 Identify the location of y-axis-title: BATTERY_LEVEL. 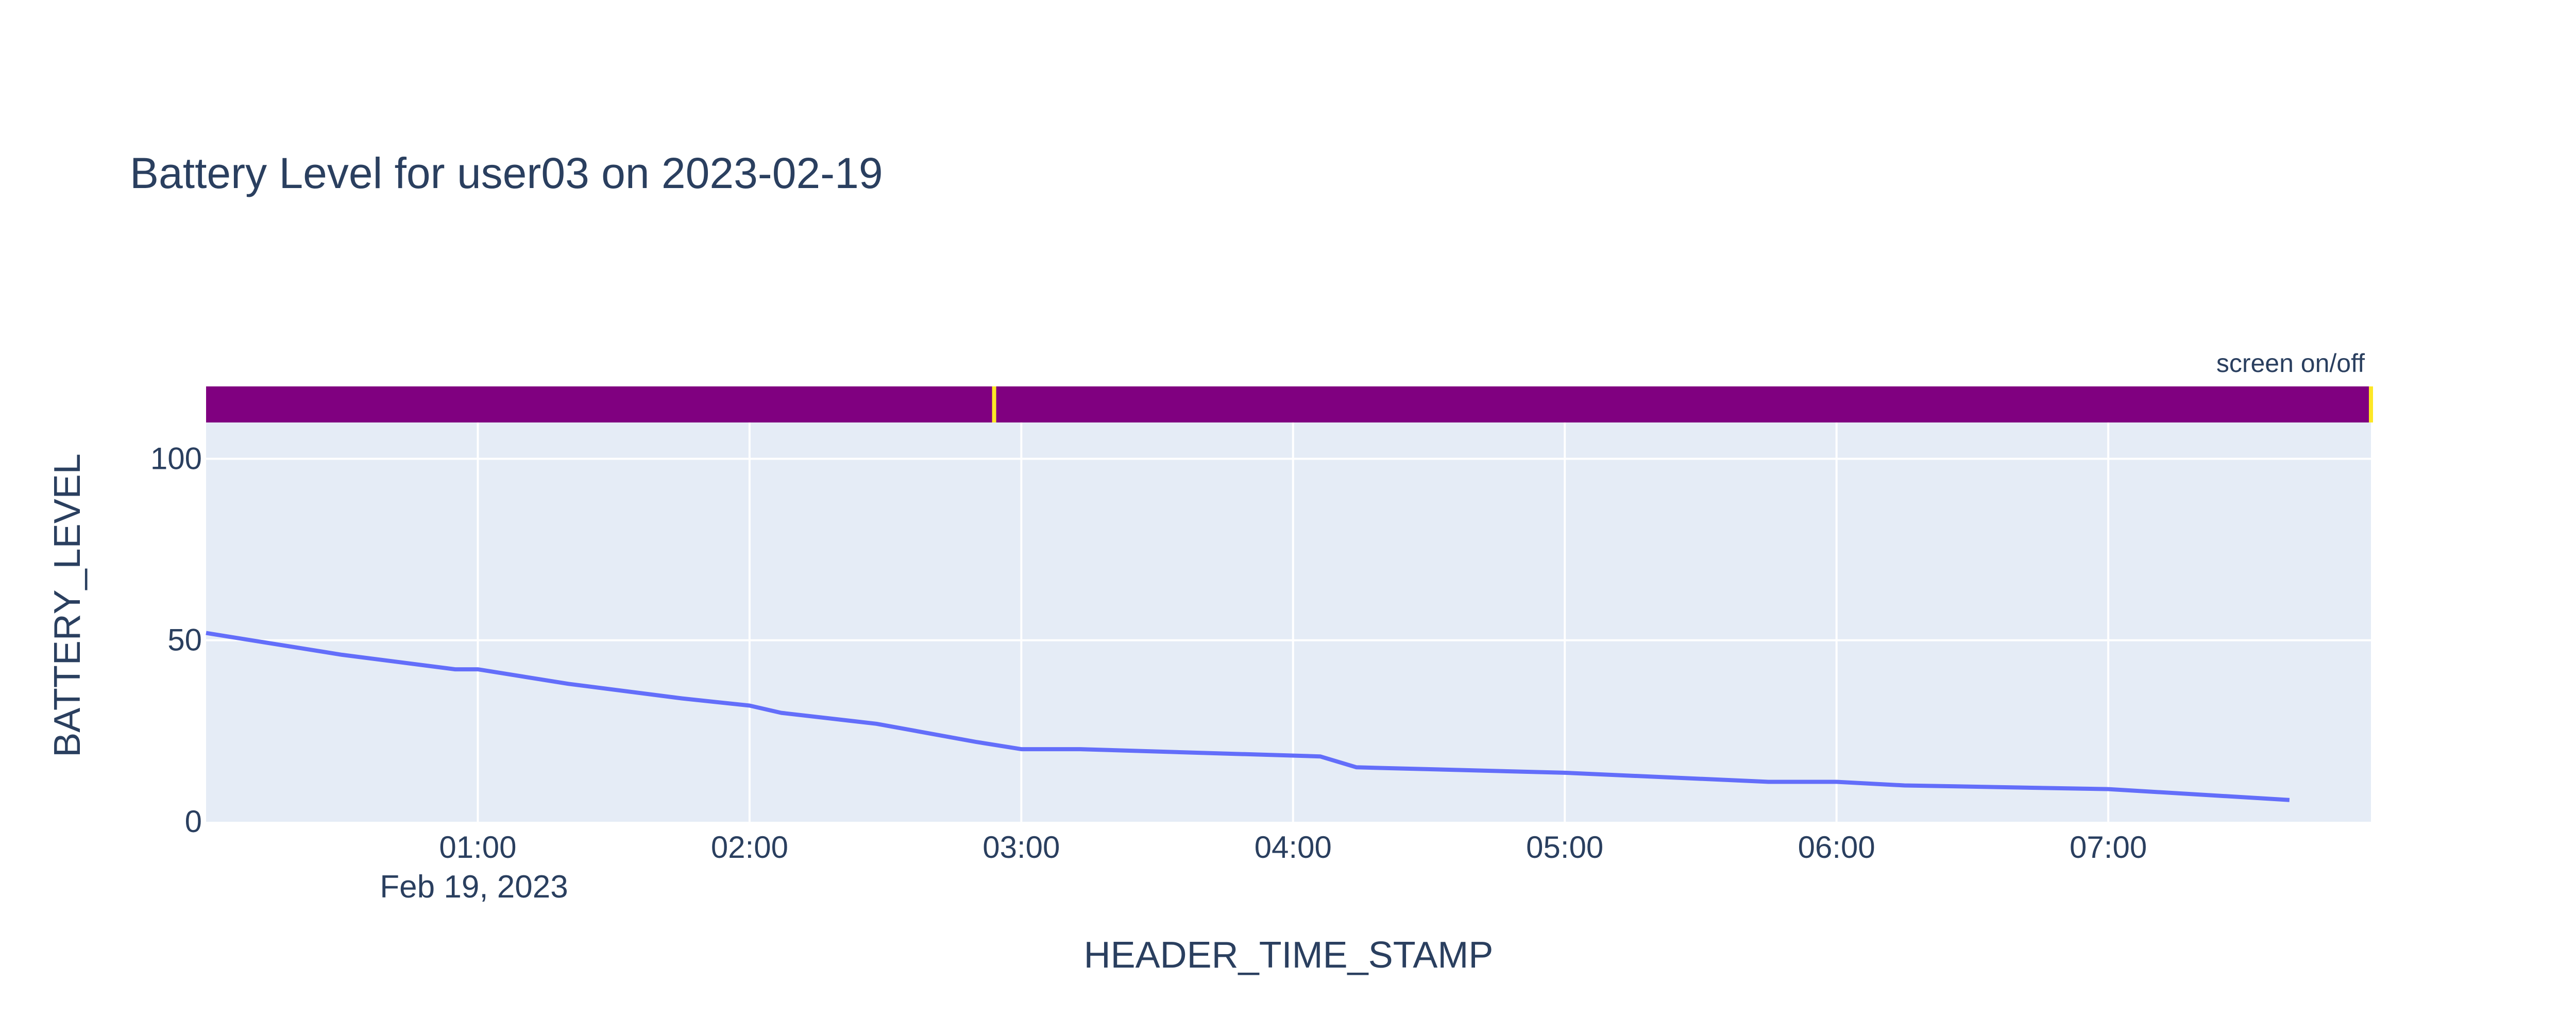
(67, 605).